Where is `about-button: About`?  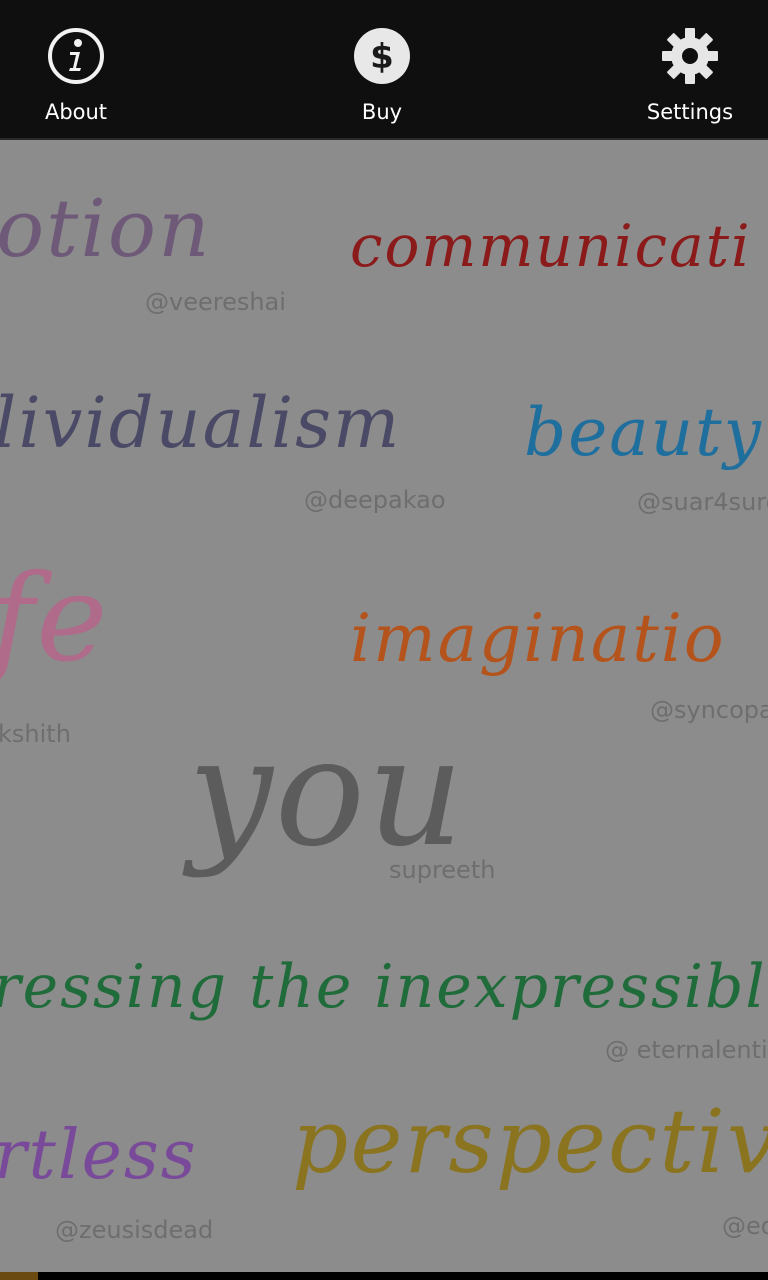
about-button: About is located at coordinates (76, 69).